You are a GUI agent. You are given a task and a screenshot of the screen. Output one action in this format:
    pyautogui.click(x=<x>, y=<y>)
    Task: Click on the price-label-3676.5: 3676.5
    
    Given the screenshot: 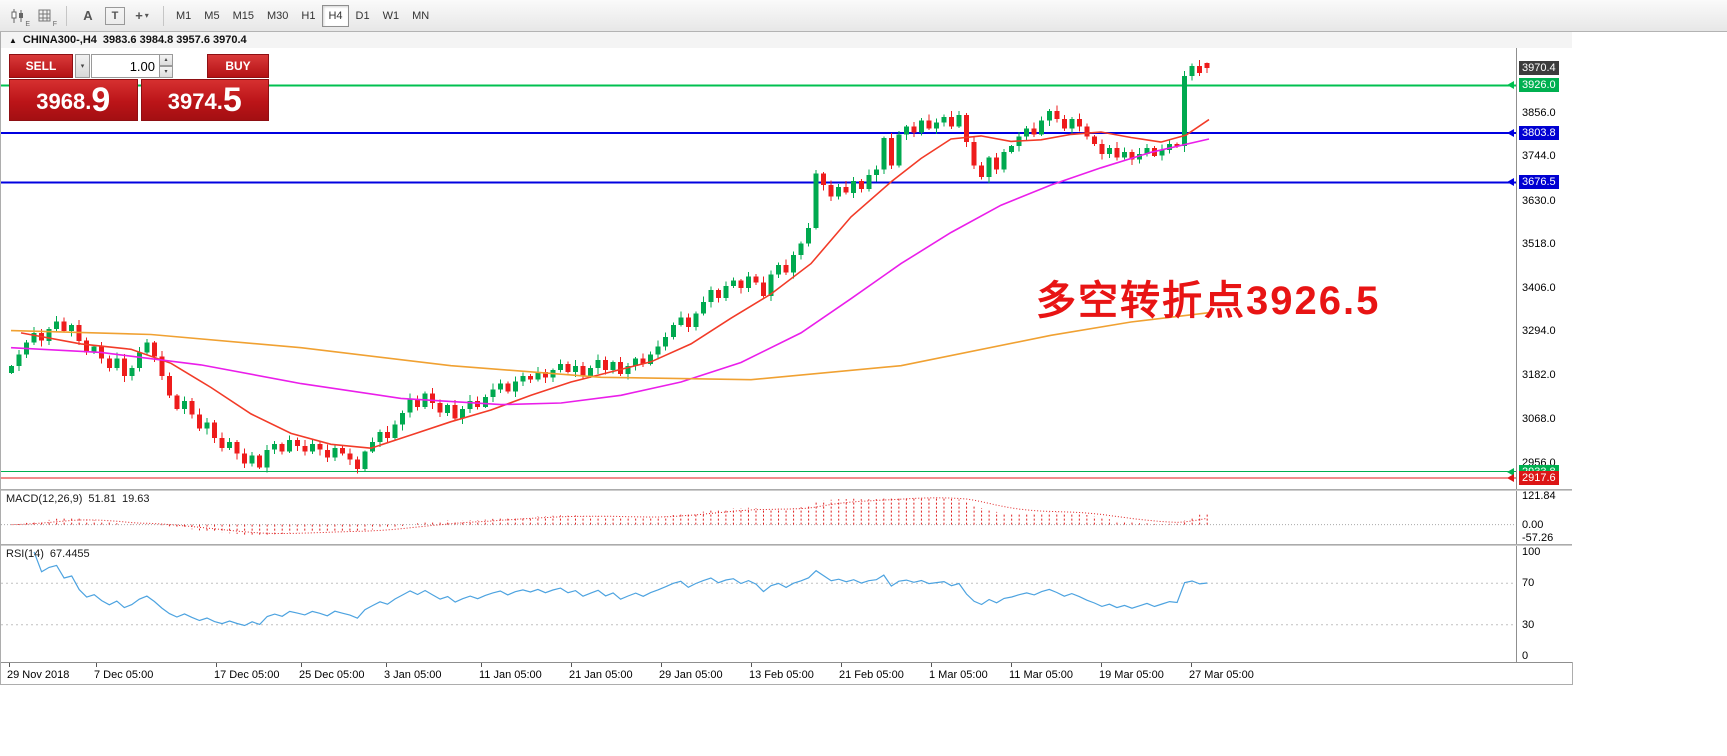 What is the action you would take?
    pyautogui.click(x=1539, y=182)
    